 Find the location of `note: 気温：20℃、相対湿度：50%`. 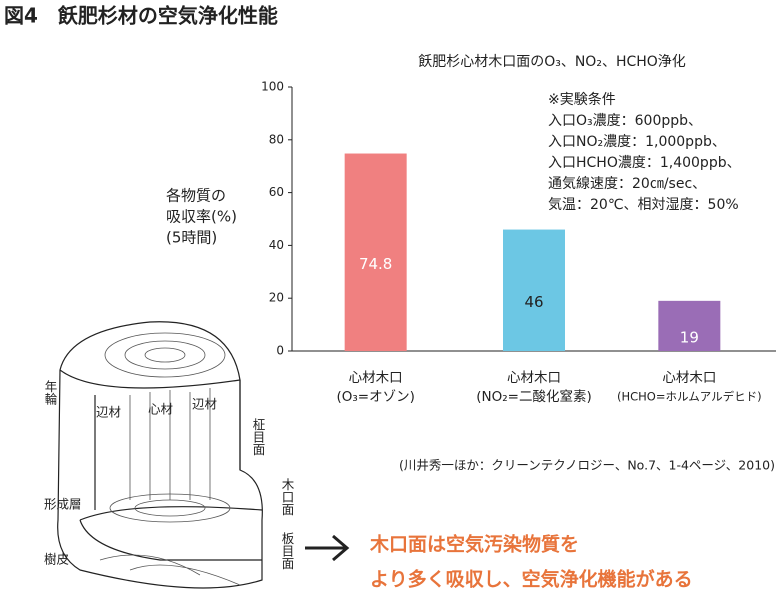

note: 気温：20℃、相対湿度：50% is located at coordinates (643, 205).